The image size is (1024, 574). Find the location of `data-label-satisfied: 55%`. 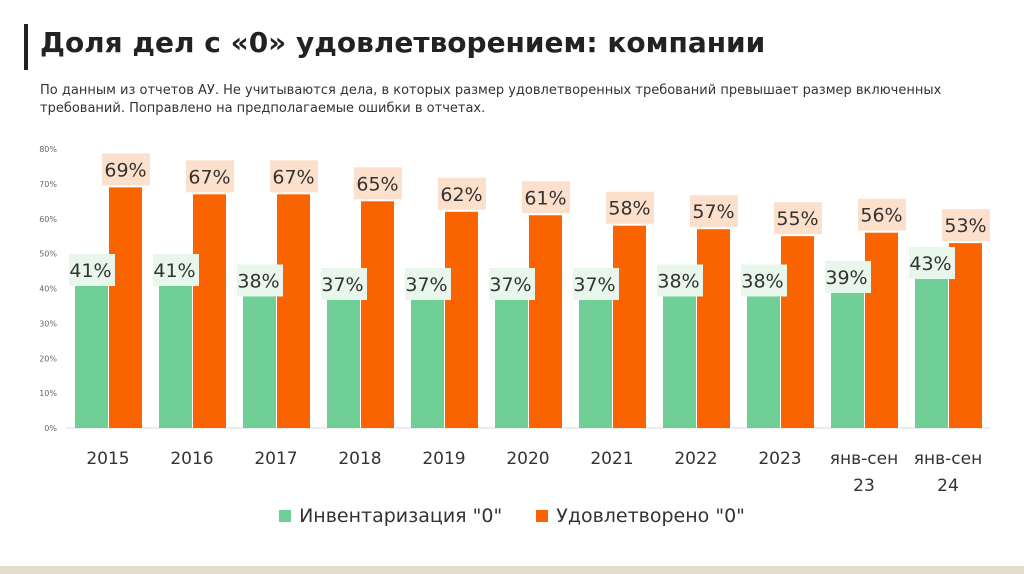

data-label-satisfied: 55% is located at coordinates (797, 219).